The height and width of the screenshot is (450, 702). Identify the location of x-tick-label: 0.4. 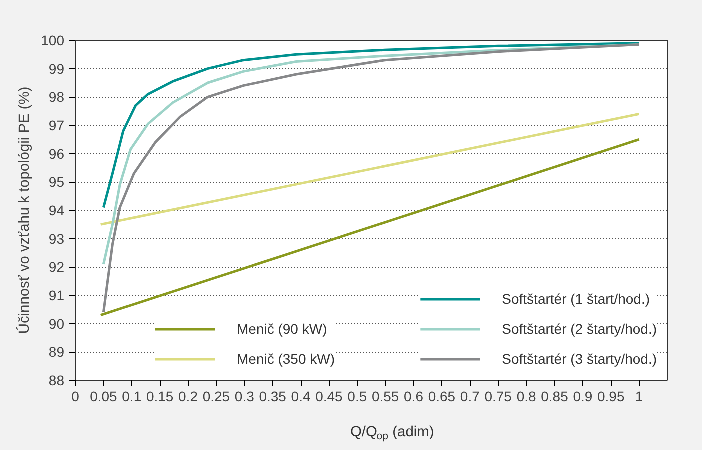
(301, 396).